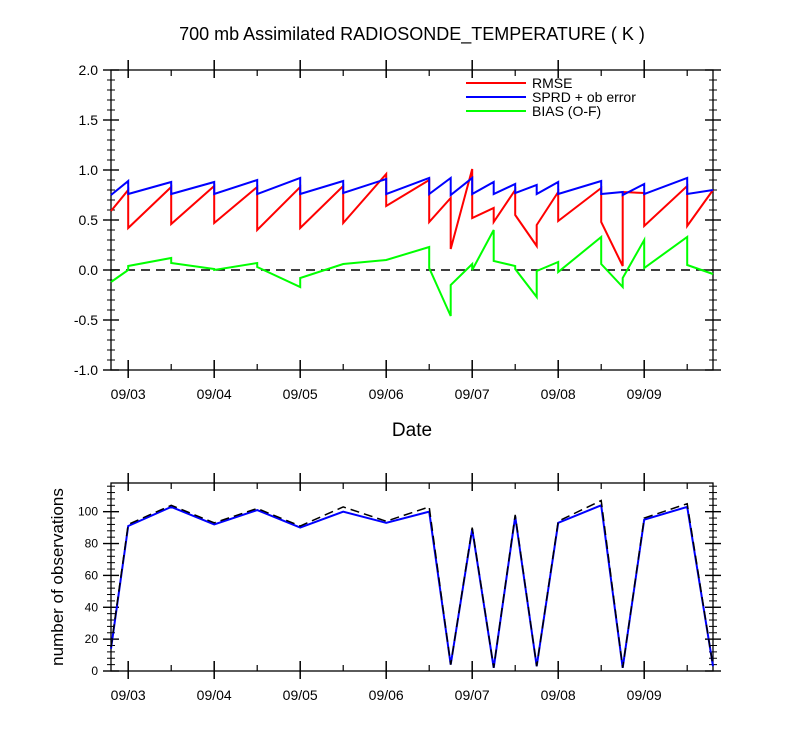 This screenshot has width=800, height=750. What do you see at coordinates (644, 394) in the screenshot?
I see `top-x-tick-label: 09/09` at bounding box center [644, 394].